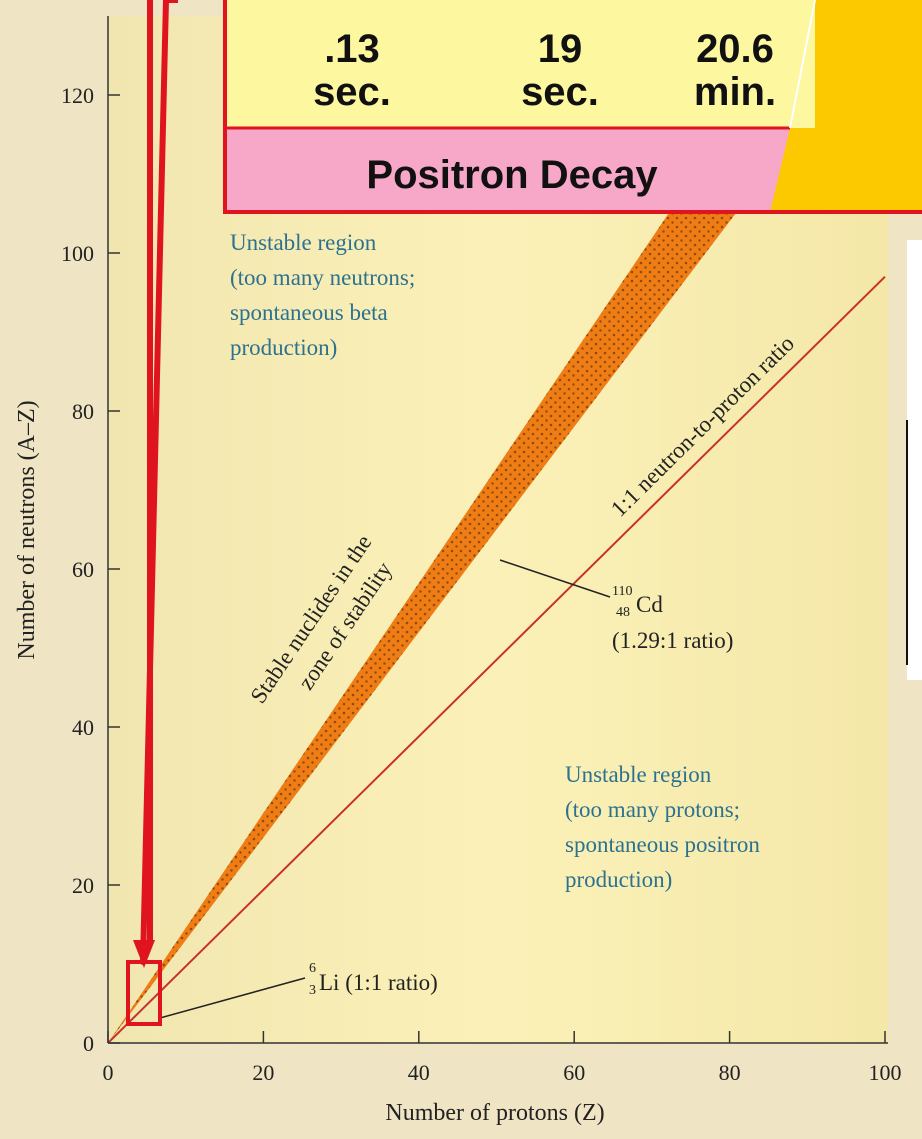  What do you see at coordinates (83, 727) in the screenshot?
I see `y-tick-label: 40` at bounding box center [83, 727].